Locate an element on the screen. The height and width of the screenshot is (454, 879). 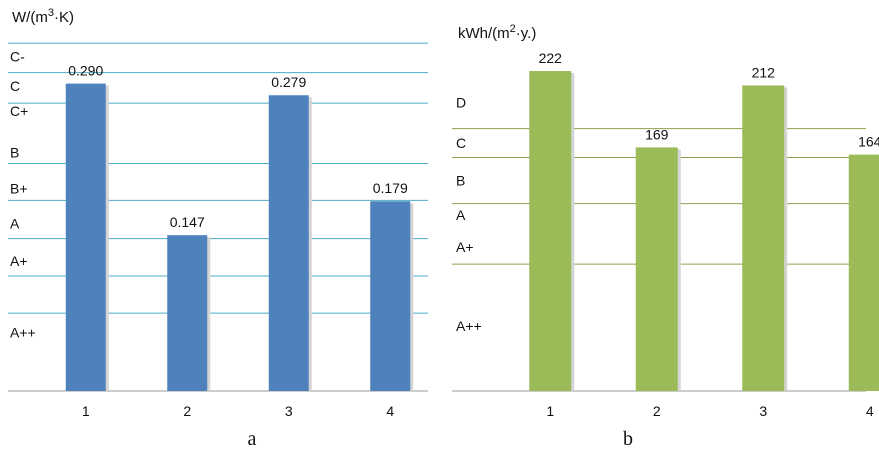
panel-label: a is located at coordinates (252, 439).